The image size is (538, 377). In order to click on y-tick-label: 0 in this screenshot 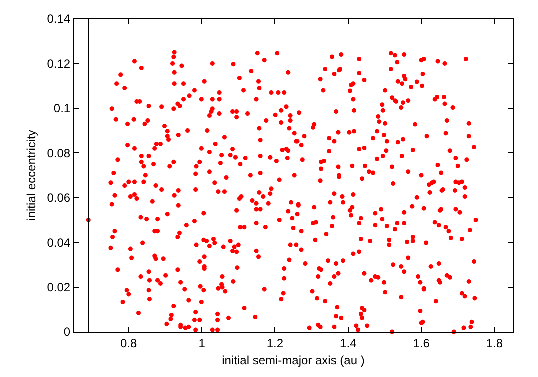, I will do `click(67, 332)`.